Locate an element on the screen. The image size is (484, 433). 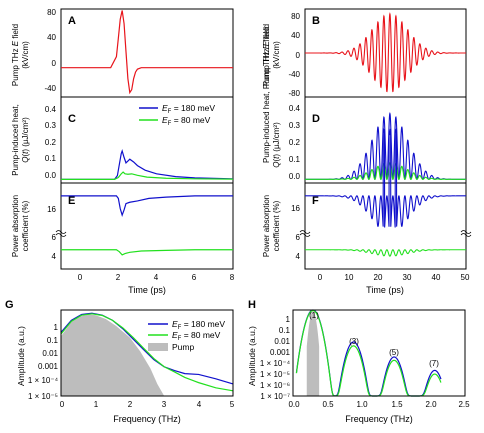
panel-b-ytick-neg80: -80 is located at coordinates (294, 93).